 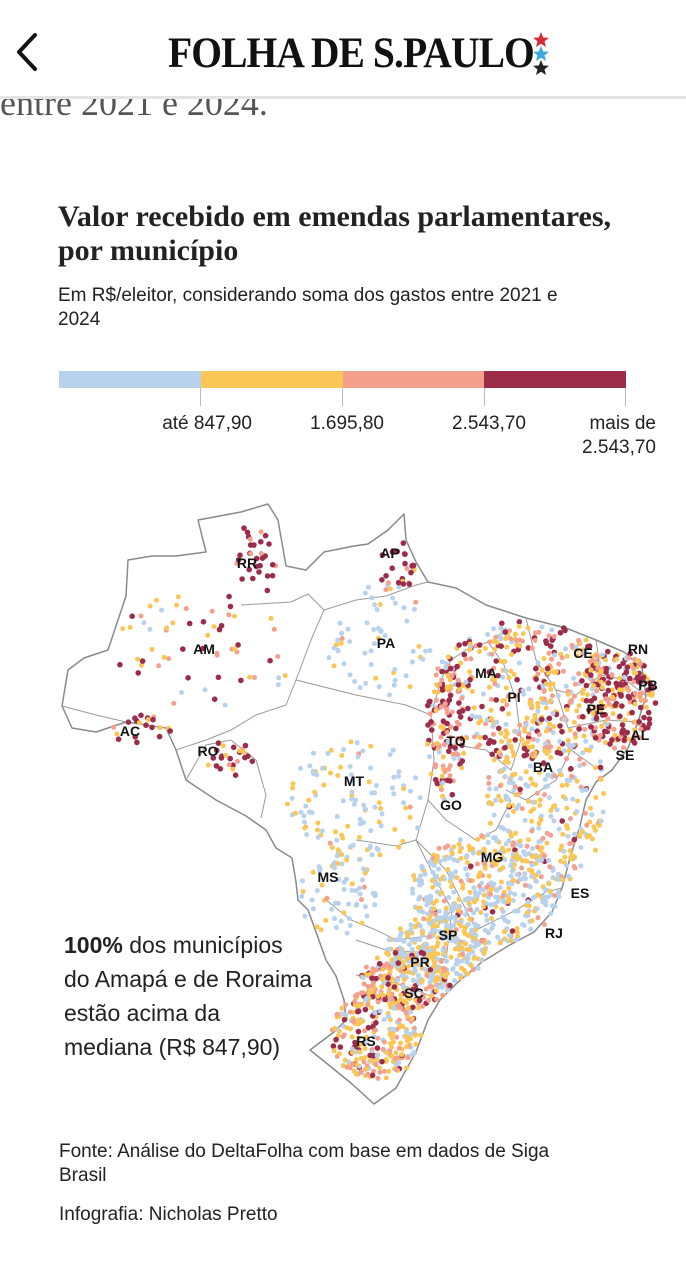 What do you see at coordinates (328, 877) in the screenshot?
I see `state-label-ms: MS` at bounding box center [328, 877].